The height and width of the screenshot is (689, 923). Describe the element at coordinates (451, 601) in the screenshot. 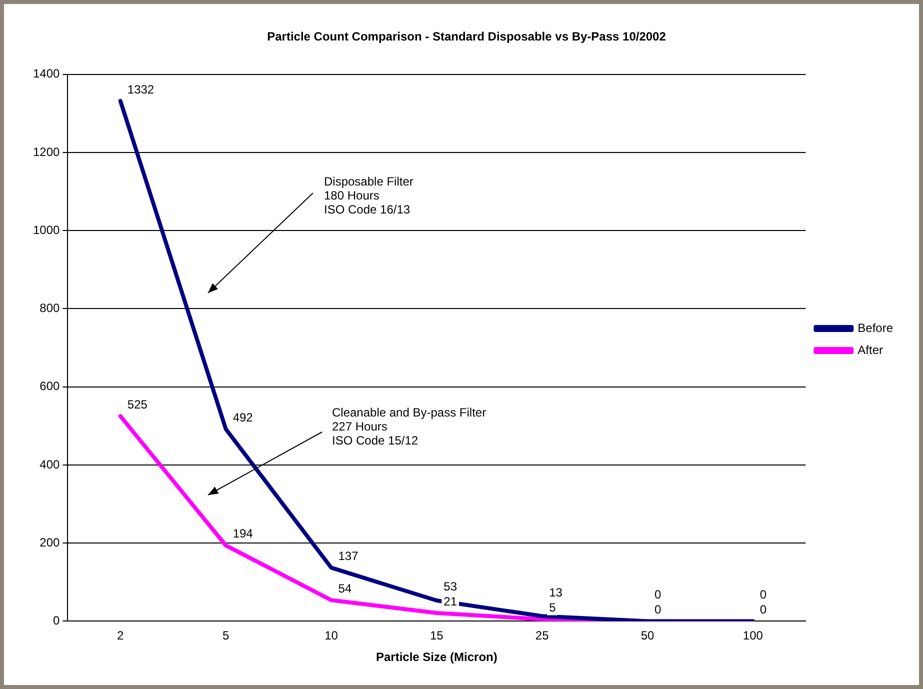

I see `data-label: 21` at that location.